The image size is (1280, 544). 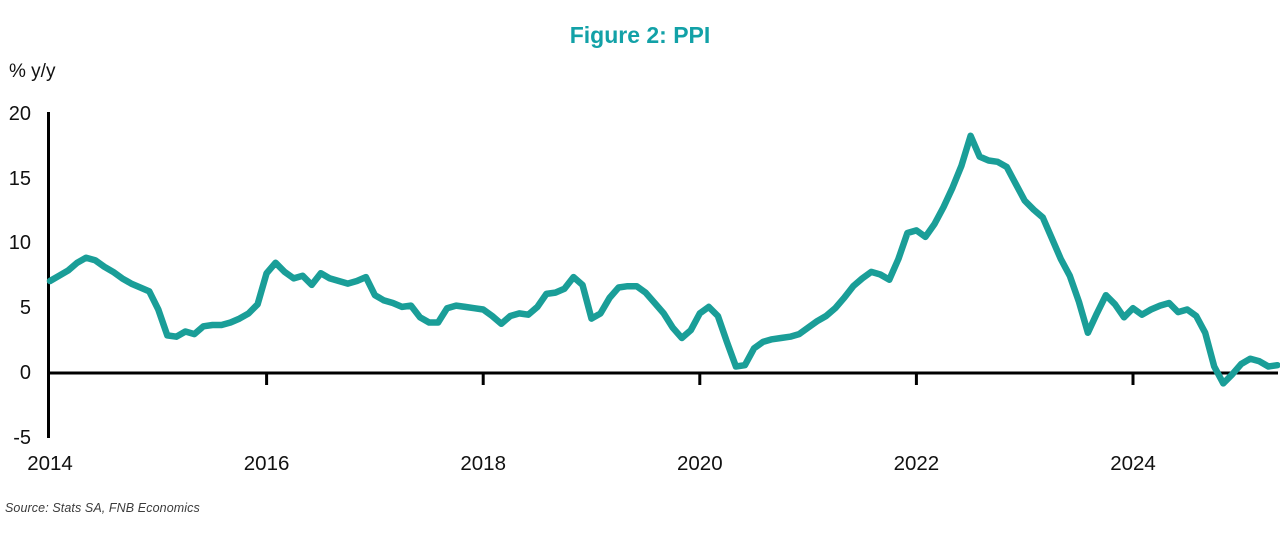 What do you see at coordinates (25, 308) in the screenshot?
I see `y-tick-label-5: 5` at bounding box center [25, 308].